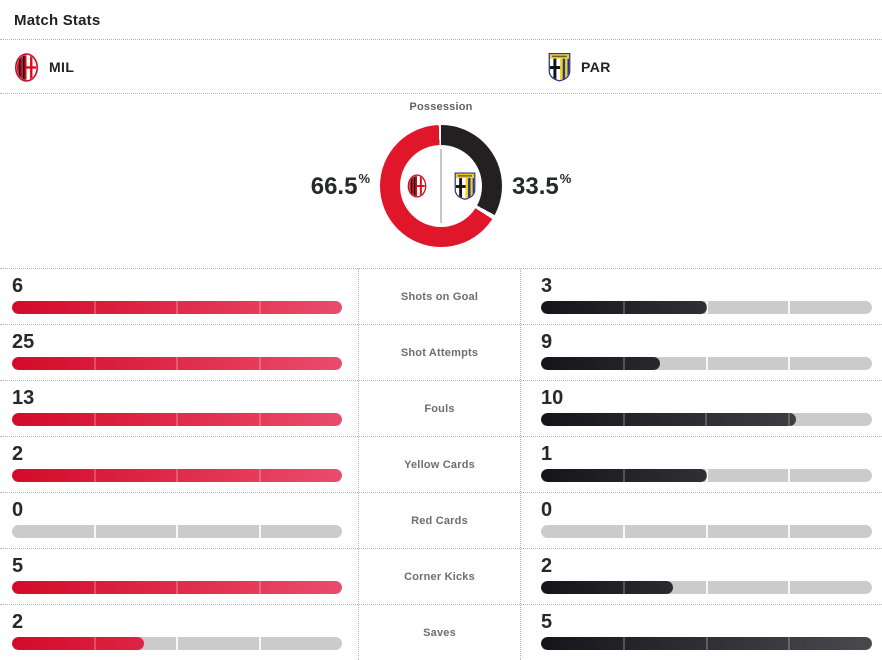 The height and width of the screenshot is (660, 882). Describe the element at coordinates (179, 296) in the screenshot. I see `home-stat-cell: 6` at that location.